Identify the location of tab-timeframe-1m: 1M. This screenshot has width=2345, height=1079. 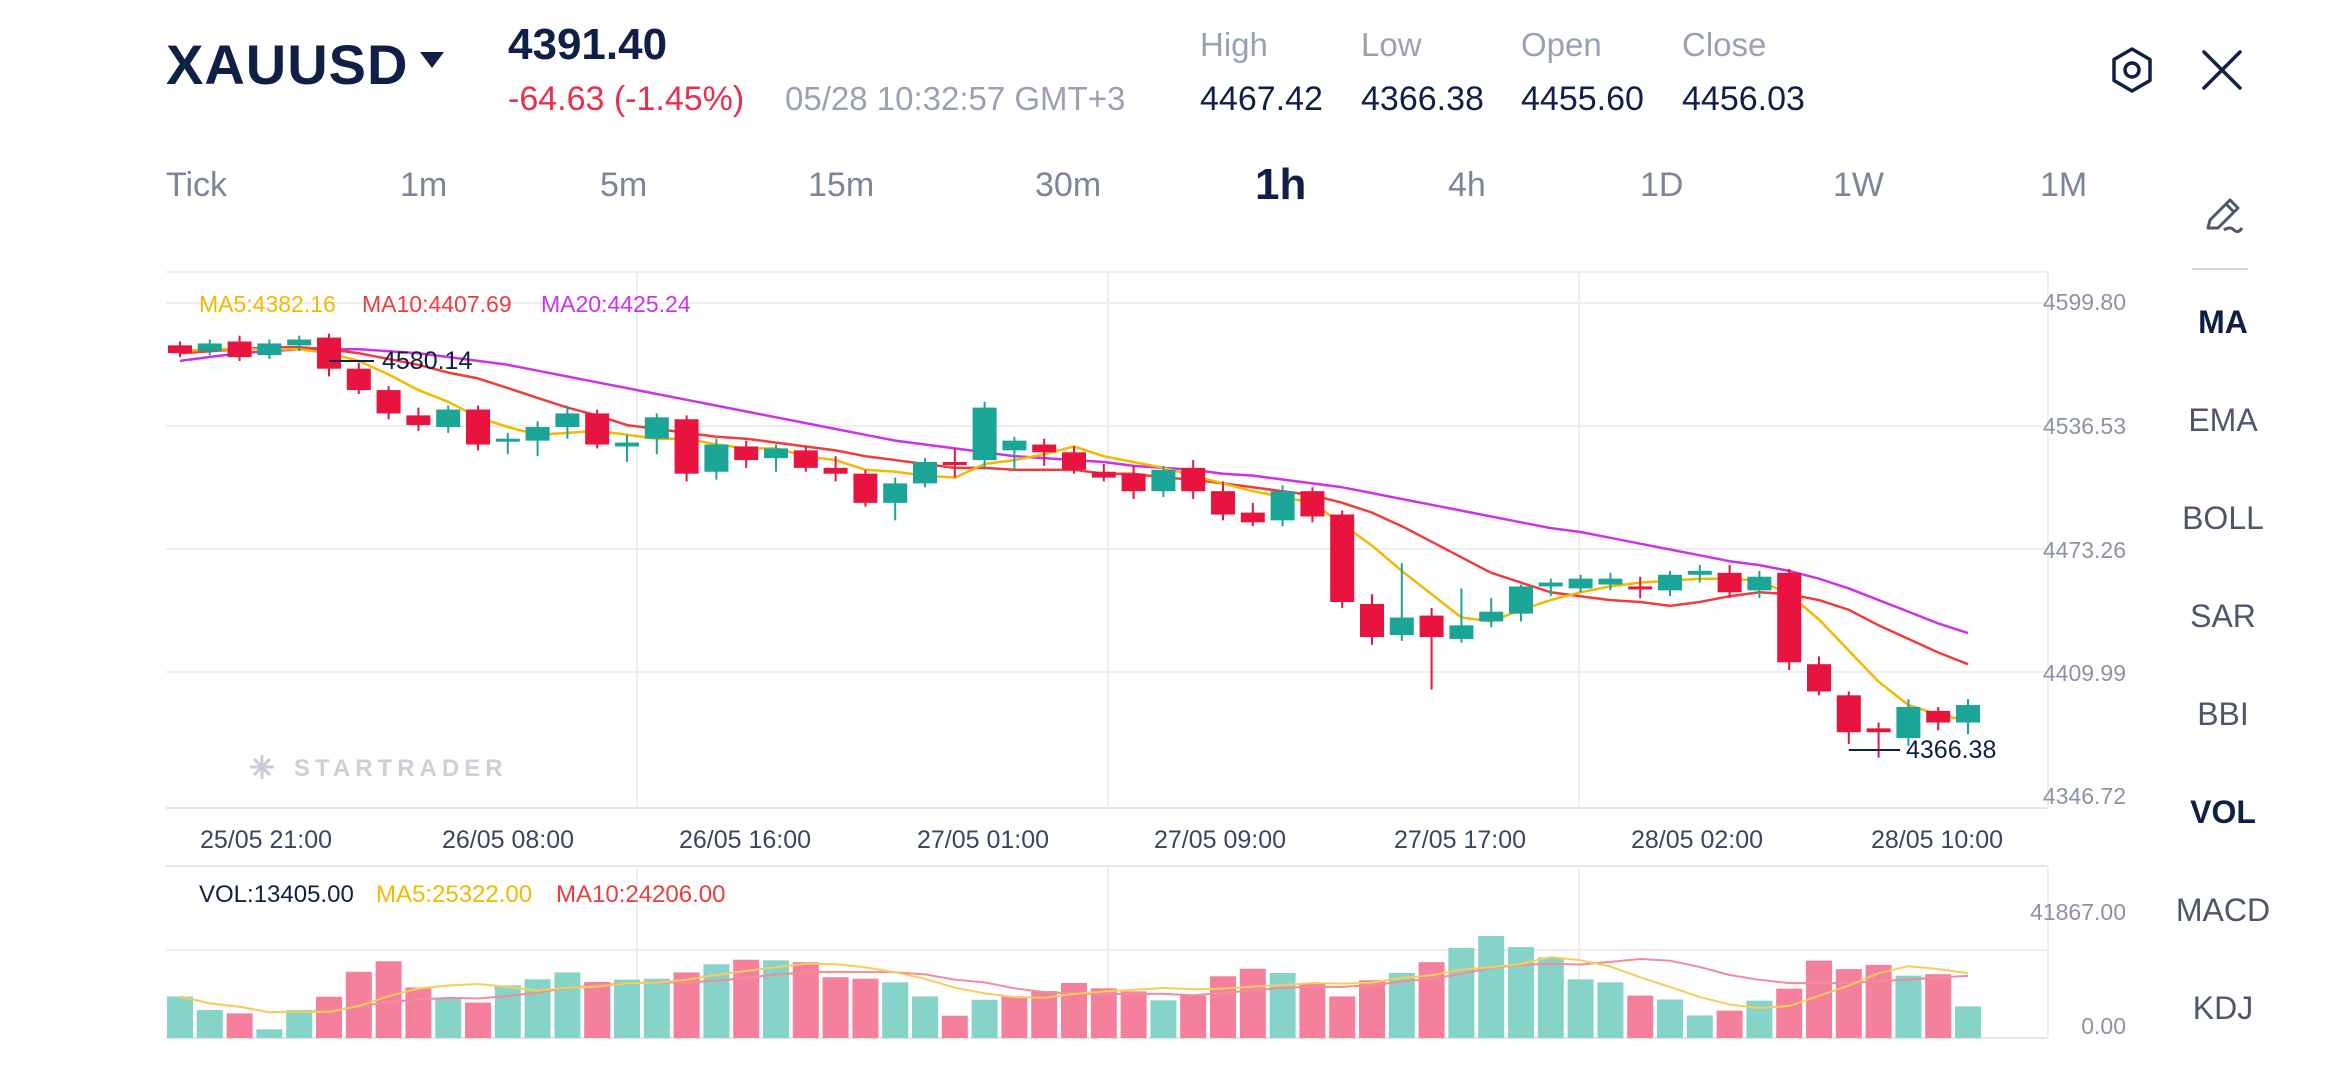
(2064, 185).